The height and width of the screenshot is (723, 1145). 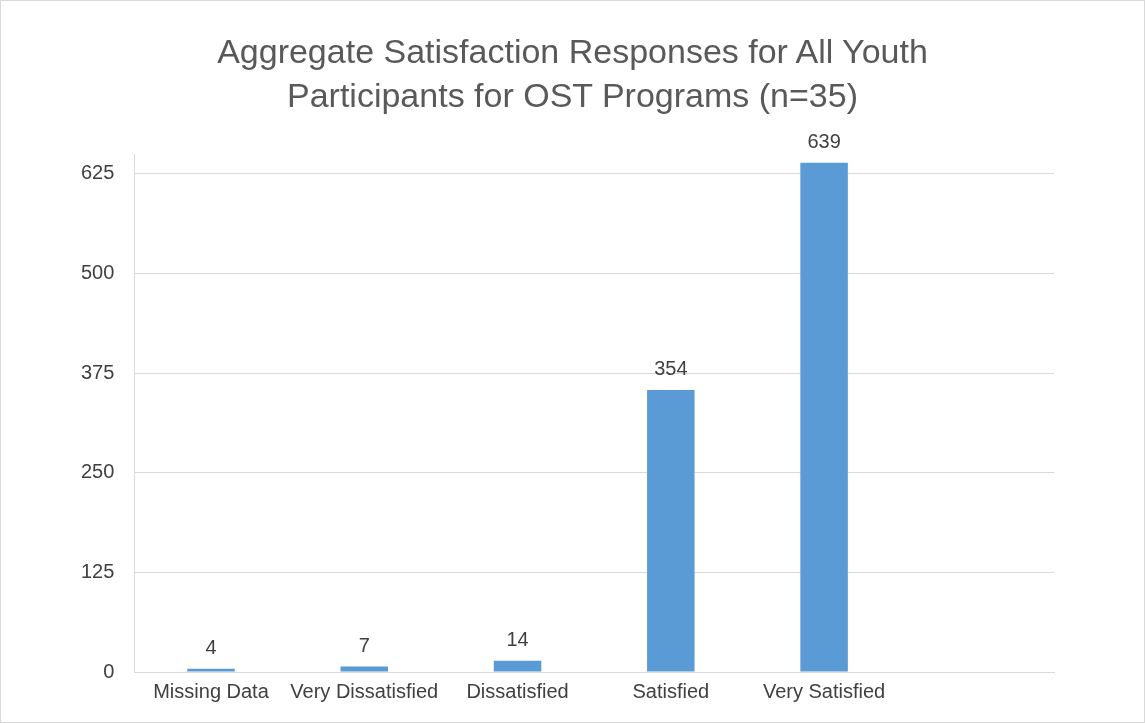 What do you see at coordinates (211, 690) in the screenshot?
I see `x-tick-label: Missing Data` at bounding box center [211, 690].